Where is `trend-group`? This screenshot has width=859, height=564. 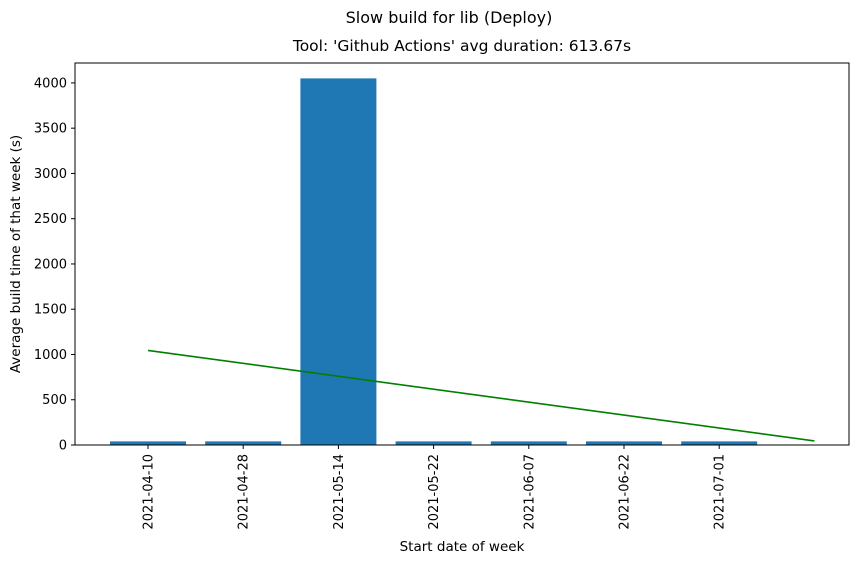
trend-group is located at coordinates (481, 395).